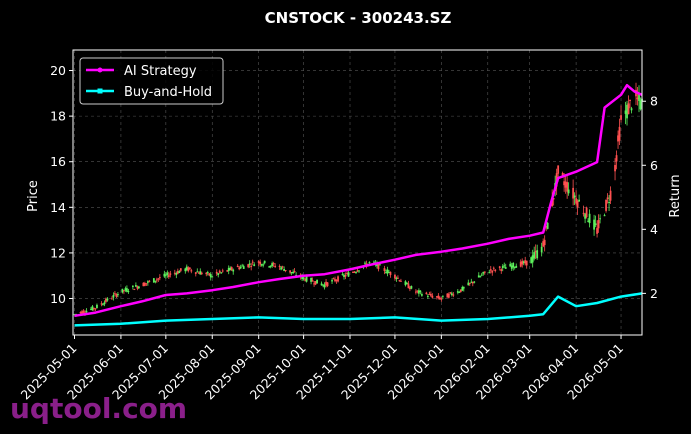  What do you see at coordinates (358, 18) in the screenshot?
I see `chart-title: CNSTOCK - 300243.SZ` at bounding box center [358, 18].